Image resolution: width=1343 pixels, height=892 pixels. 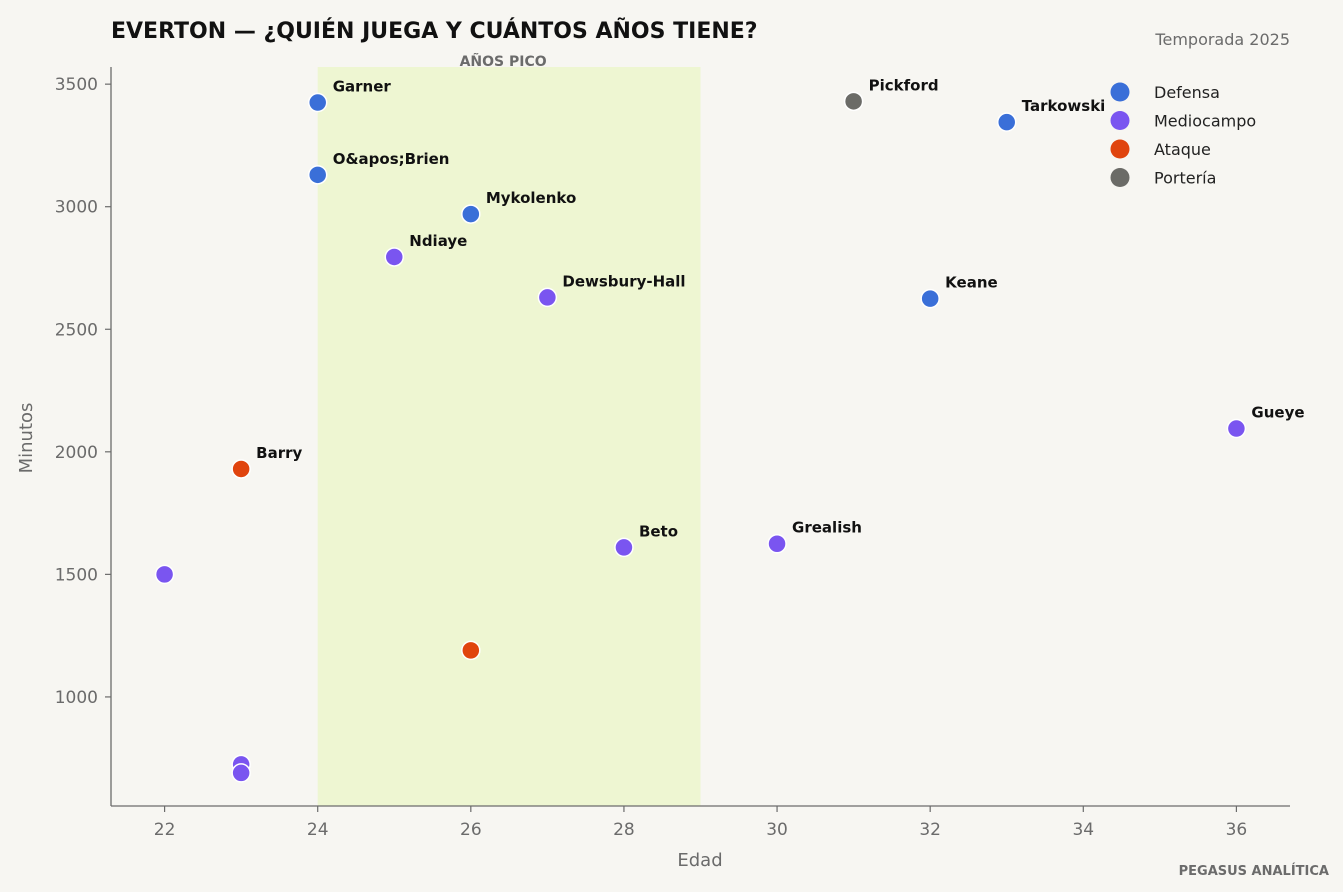 What do you see at coordinates (471, 830) in the screenshot?
I see `x-tick-label: 26` at bounding box center [471, 830].